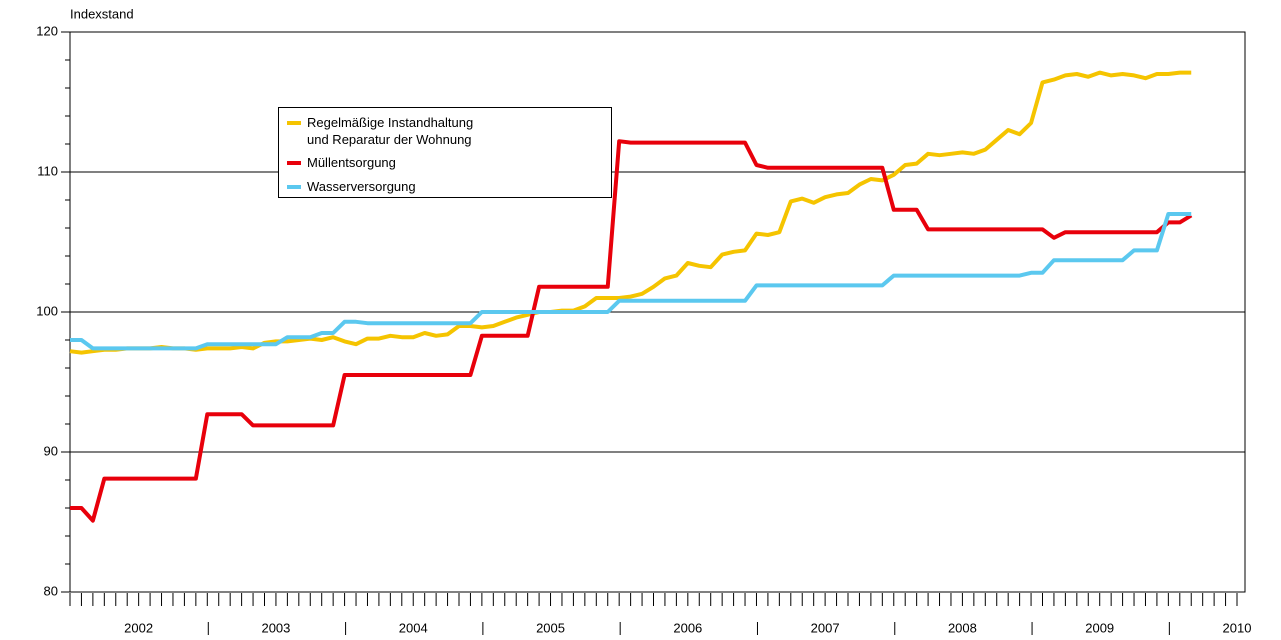 The image size is (1281, 640). Describe the element at coordinates (51, 450) in the screenshot. I see `y-tick-label: 90` at that location.